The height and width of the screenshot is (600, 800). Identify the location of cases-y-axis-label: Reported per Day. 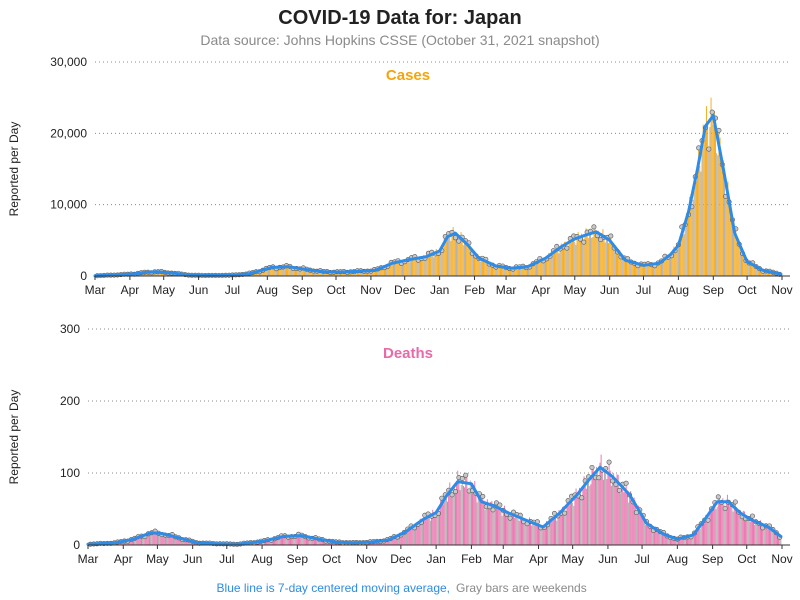
(14, 169).